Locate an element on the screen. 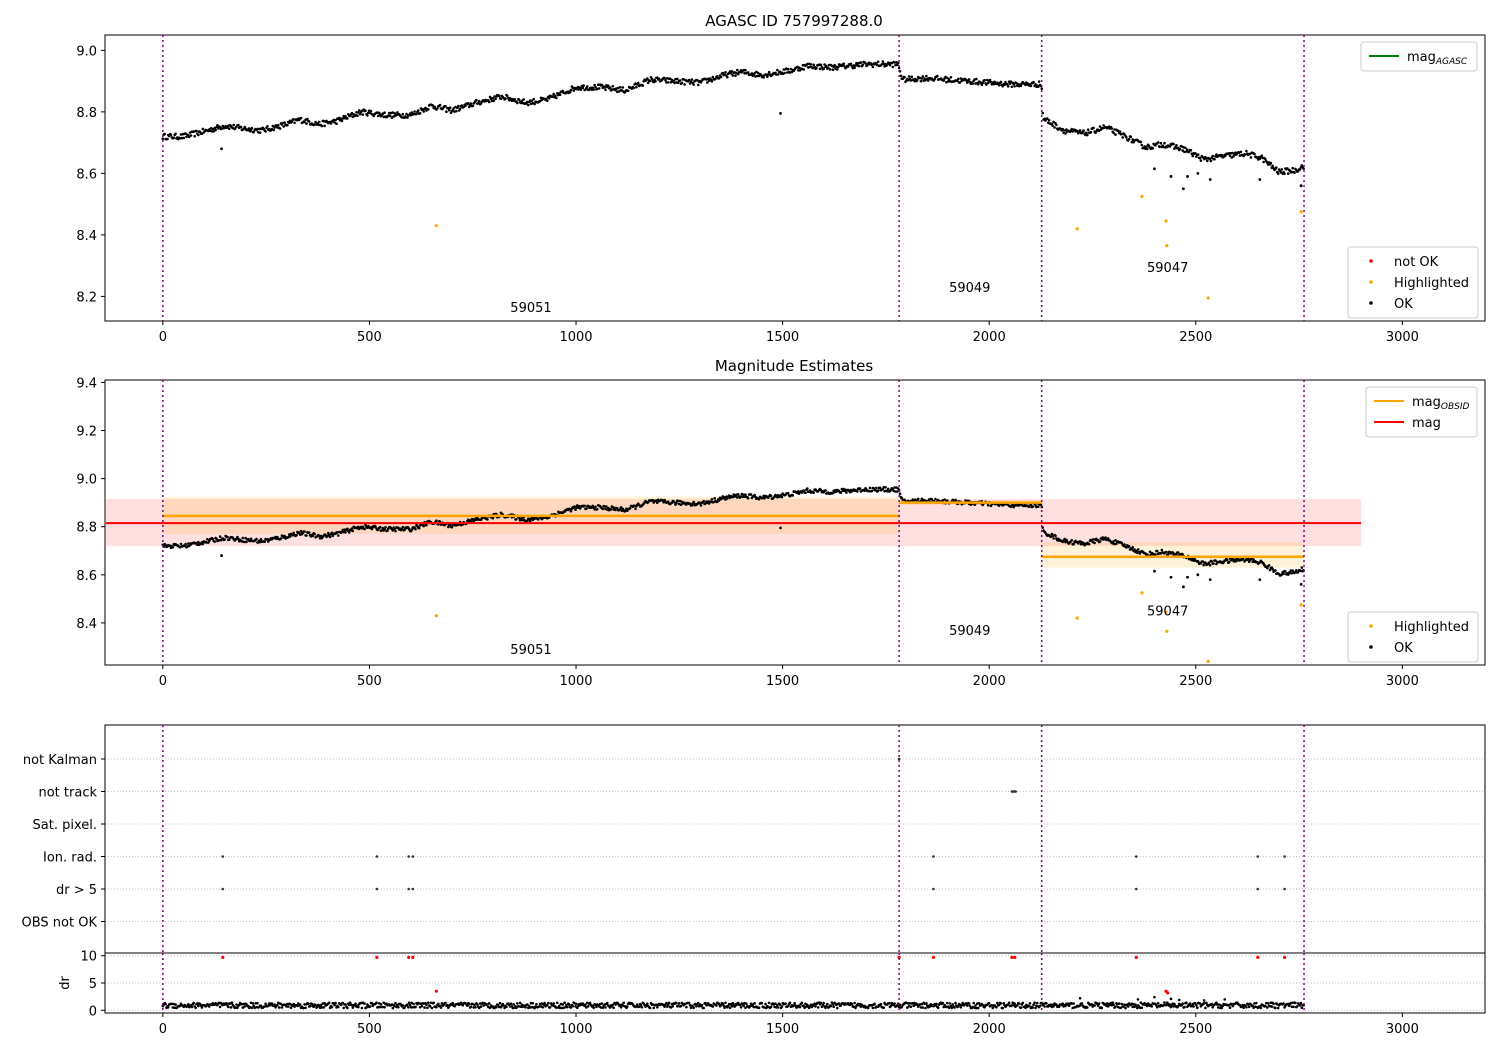 The width and height of the screenshot is (1500, 1050). panel-agasc-xtick-label: 500 is located at coordinates (369, 337).